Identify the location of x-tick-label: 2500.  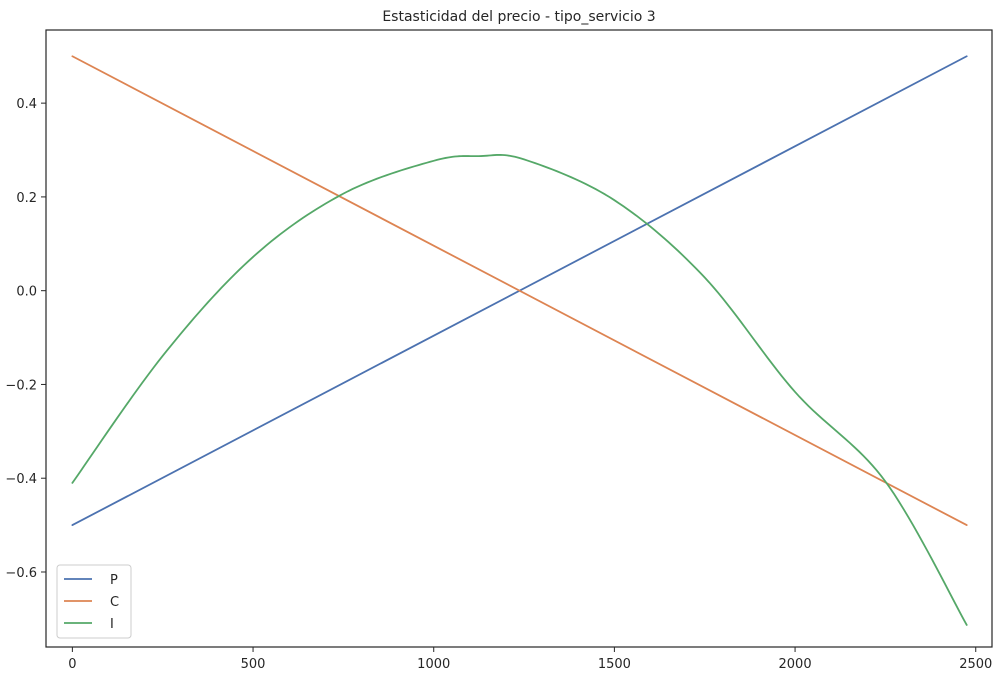
(975, 664).